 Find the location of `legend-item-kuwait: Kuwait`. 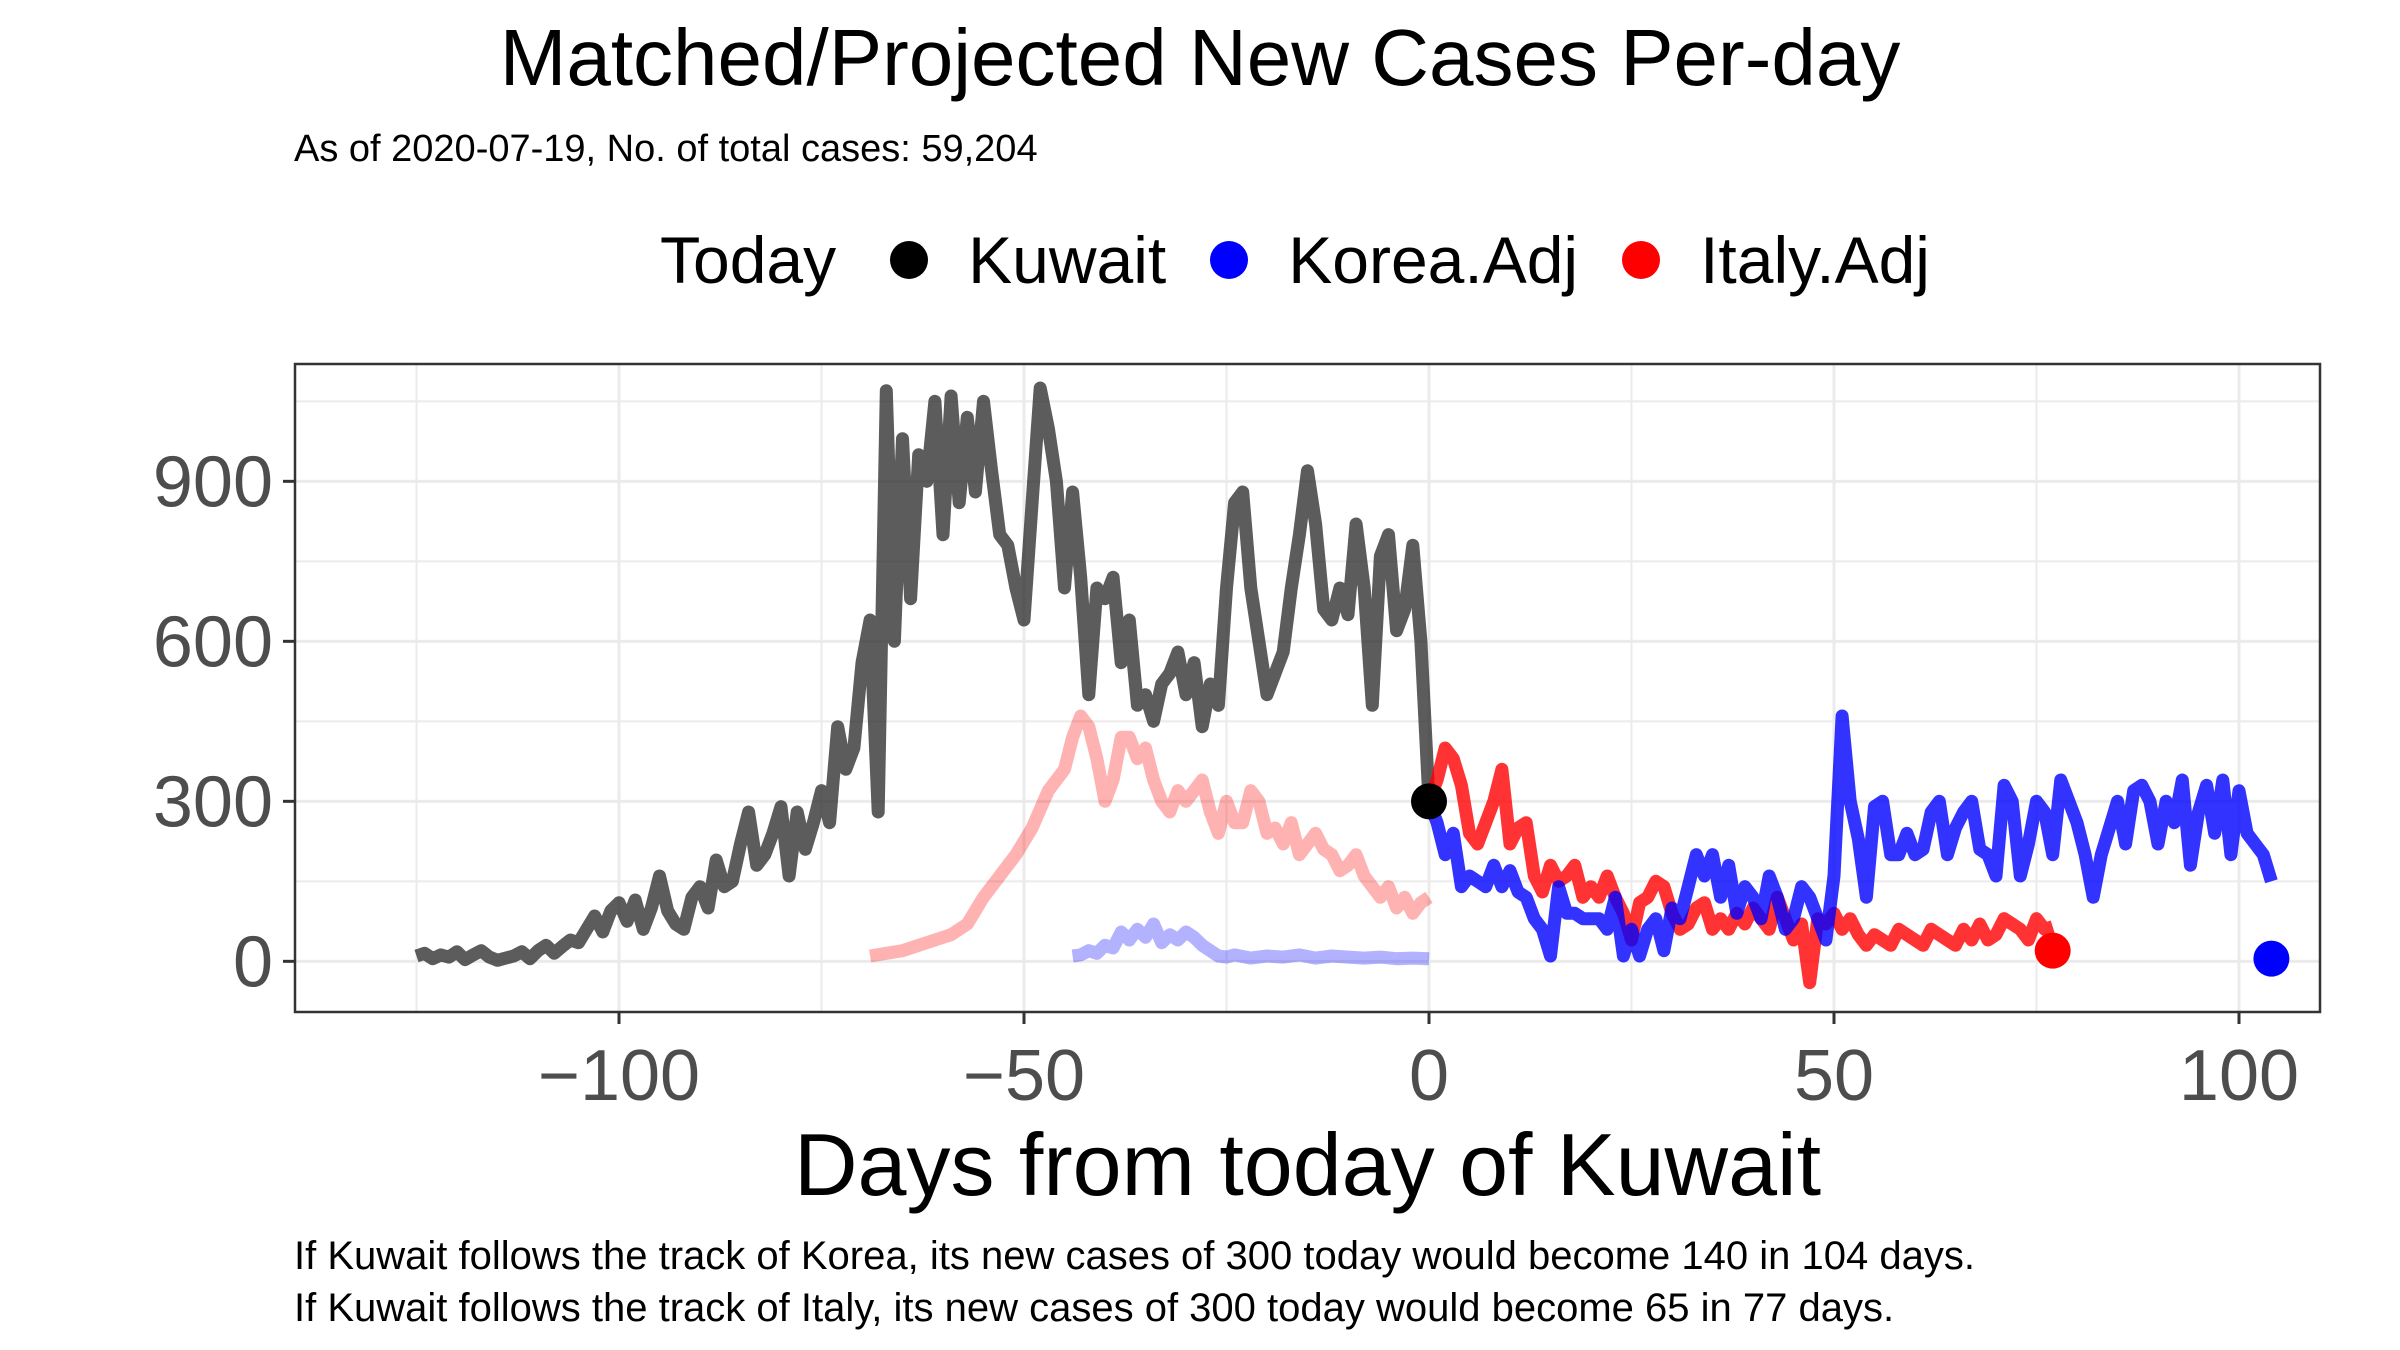

legend-item-kuwait: Kuwait is located at coordinates (1028, 260).